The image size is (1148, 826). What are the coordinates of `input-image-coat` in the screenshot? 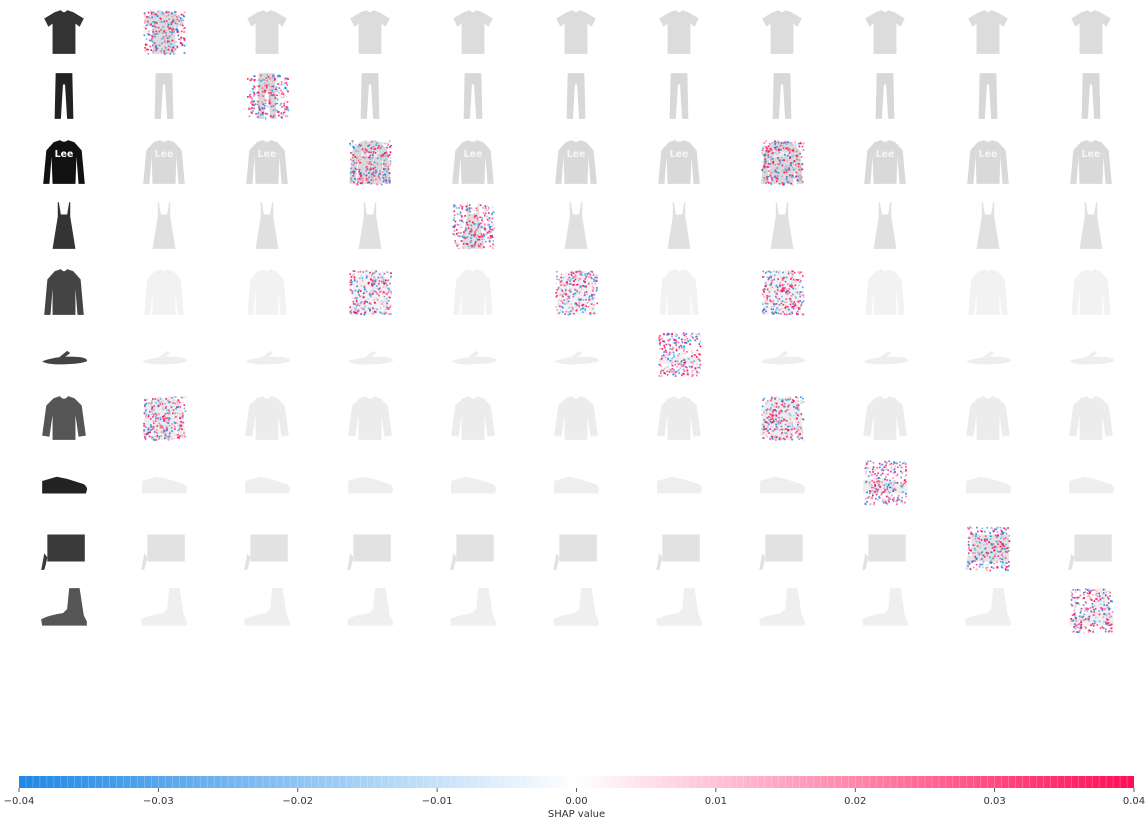 It's located at (64, 292).